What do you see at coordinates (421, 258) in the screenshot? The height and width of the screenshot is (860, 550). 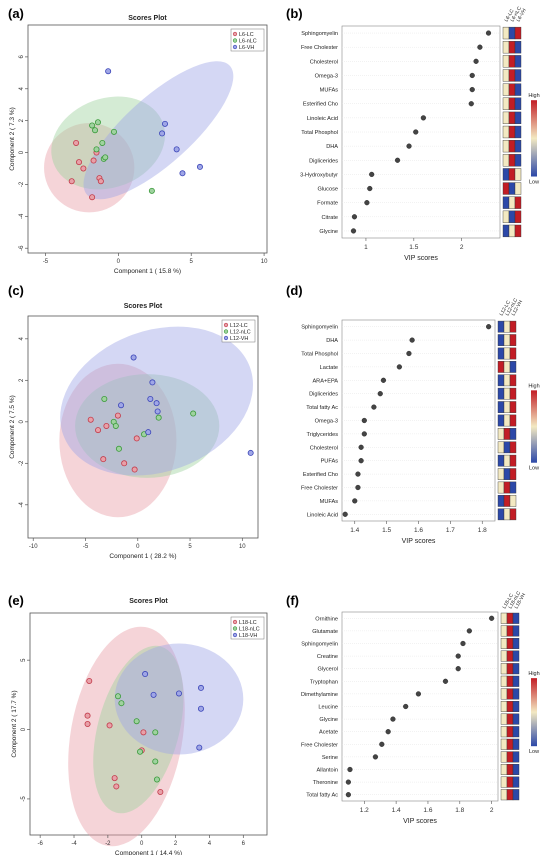 I see `x-axis-label: VIP scores` at bounding box center [421, 258].